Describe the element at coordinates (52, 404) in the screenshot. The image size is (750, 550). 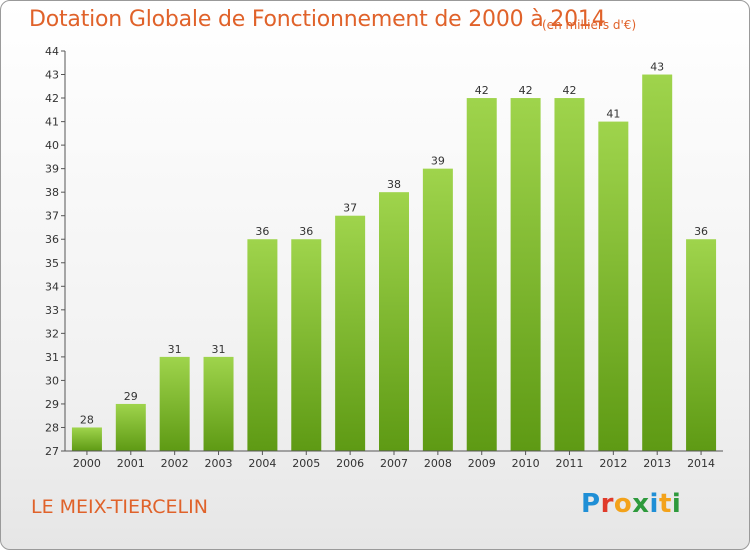
I see `y-tick-label: 29` at that location.